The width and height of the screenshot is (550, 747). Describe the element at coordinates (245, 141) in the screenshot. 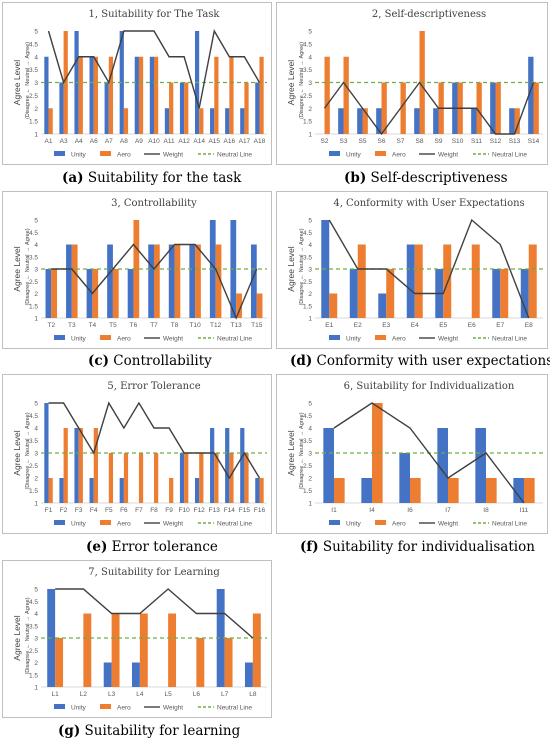

I see `x-tick-label: A17` at that location.